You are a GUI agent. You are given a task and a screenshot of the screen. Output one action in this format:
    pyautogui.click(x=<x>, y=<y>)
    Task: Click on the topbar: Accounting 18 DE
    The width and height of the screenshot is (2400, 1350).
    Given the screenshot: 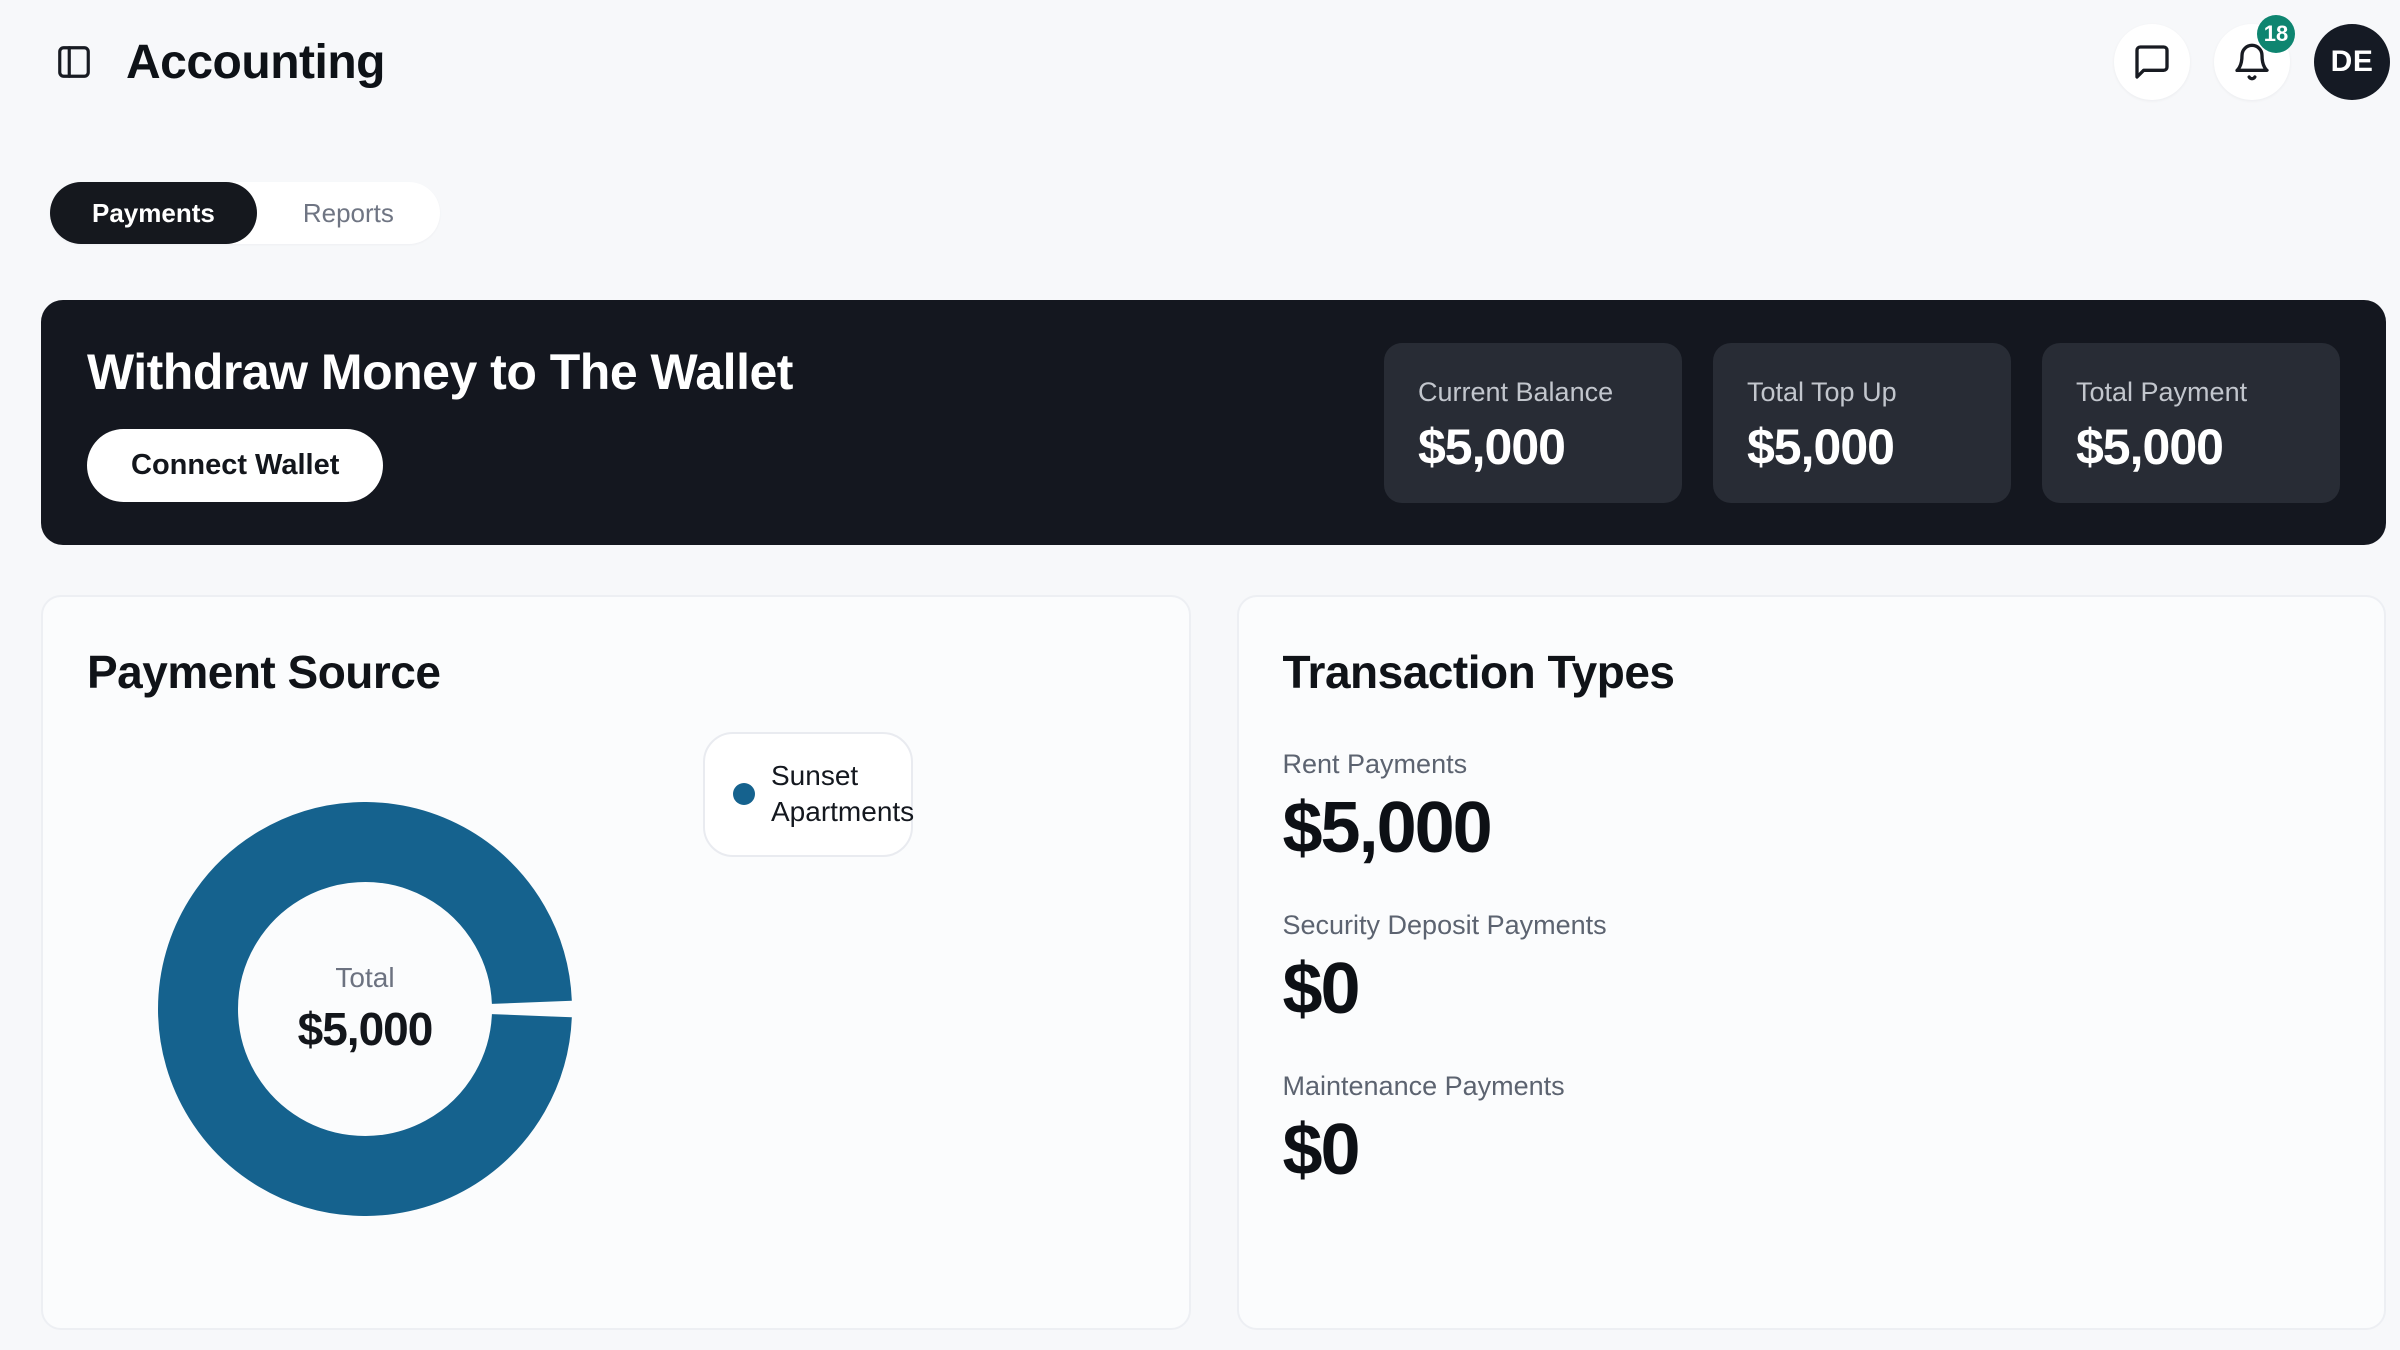 What is the action you would take?
    pyautogui.click(x=1200, y=62)
    